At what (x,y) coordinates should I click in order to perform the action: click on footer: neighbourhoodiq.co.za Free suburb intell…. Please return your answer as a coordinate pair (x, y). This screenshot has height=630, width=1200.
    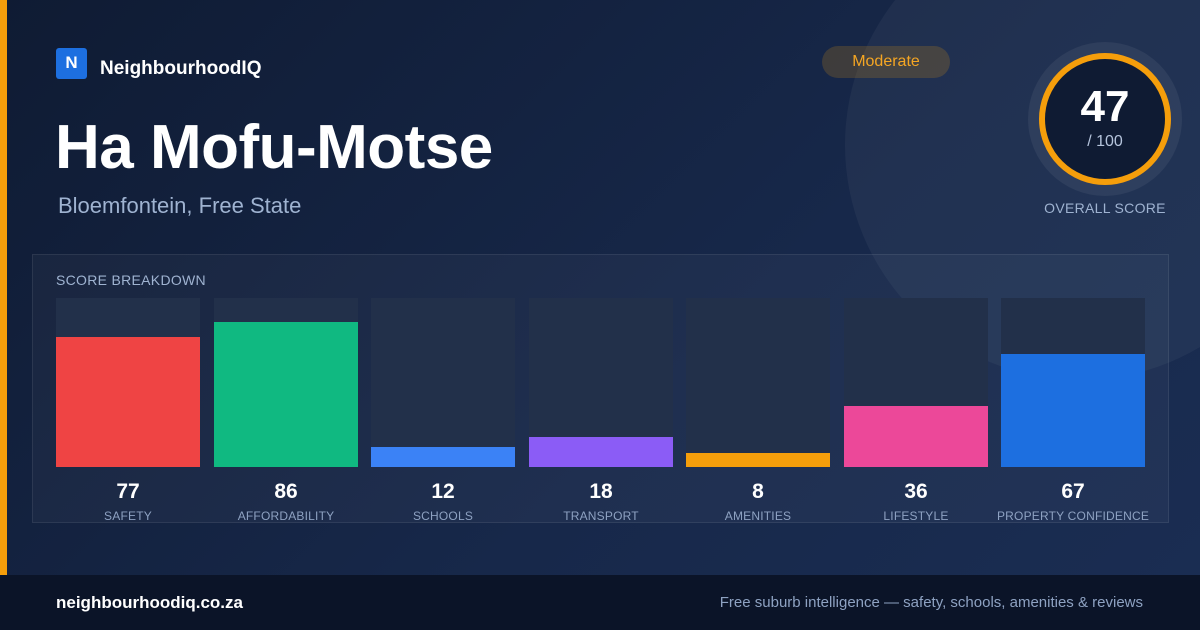
    Looking at the image, I should click on (600, 602).